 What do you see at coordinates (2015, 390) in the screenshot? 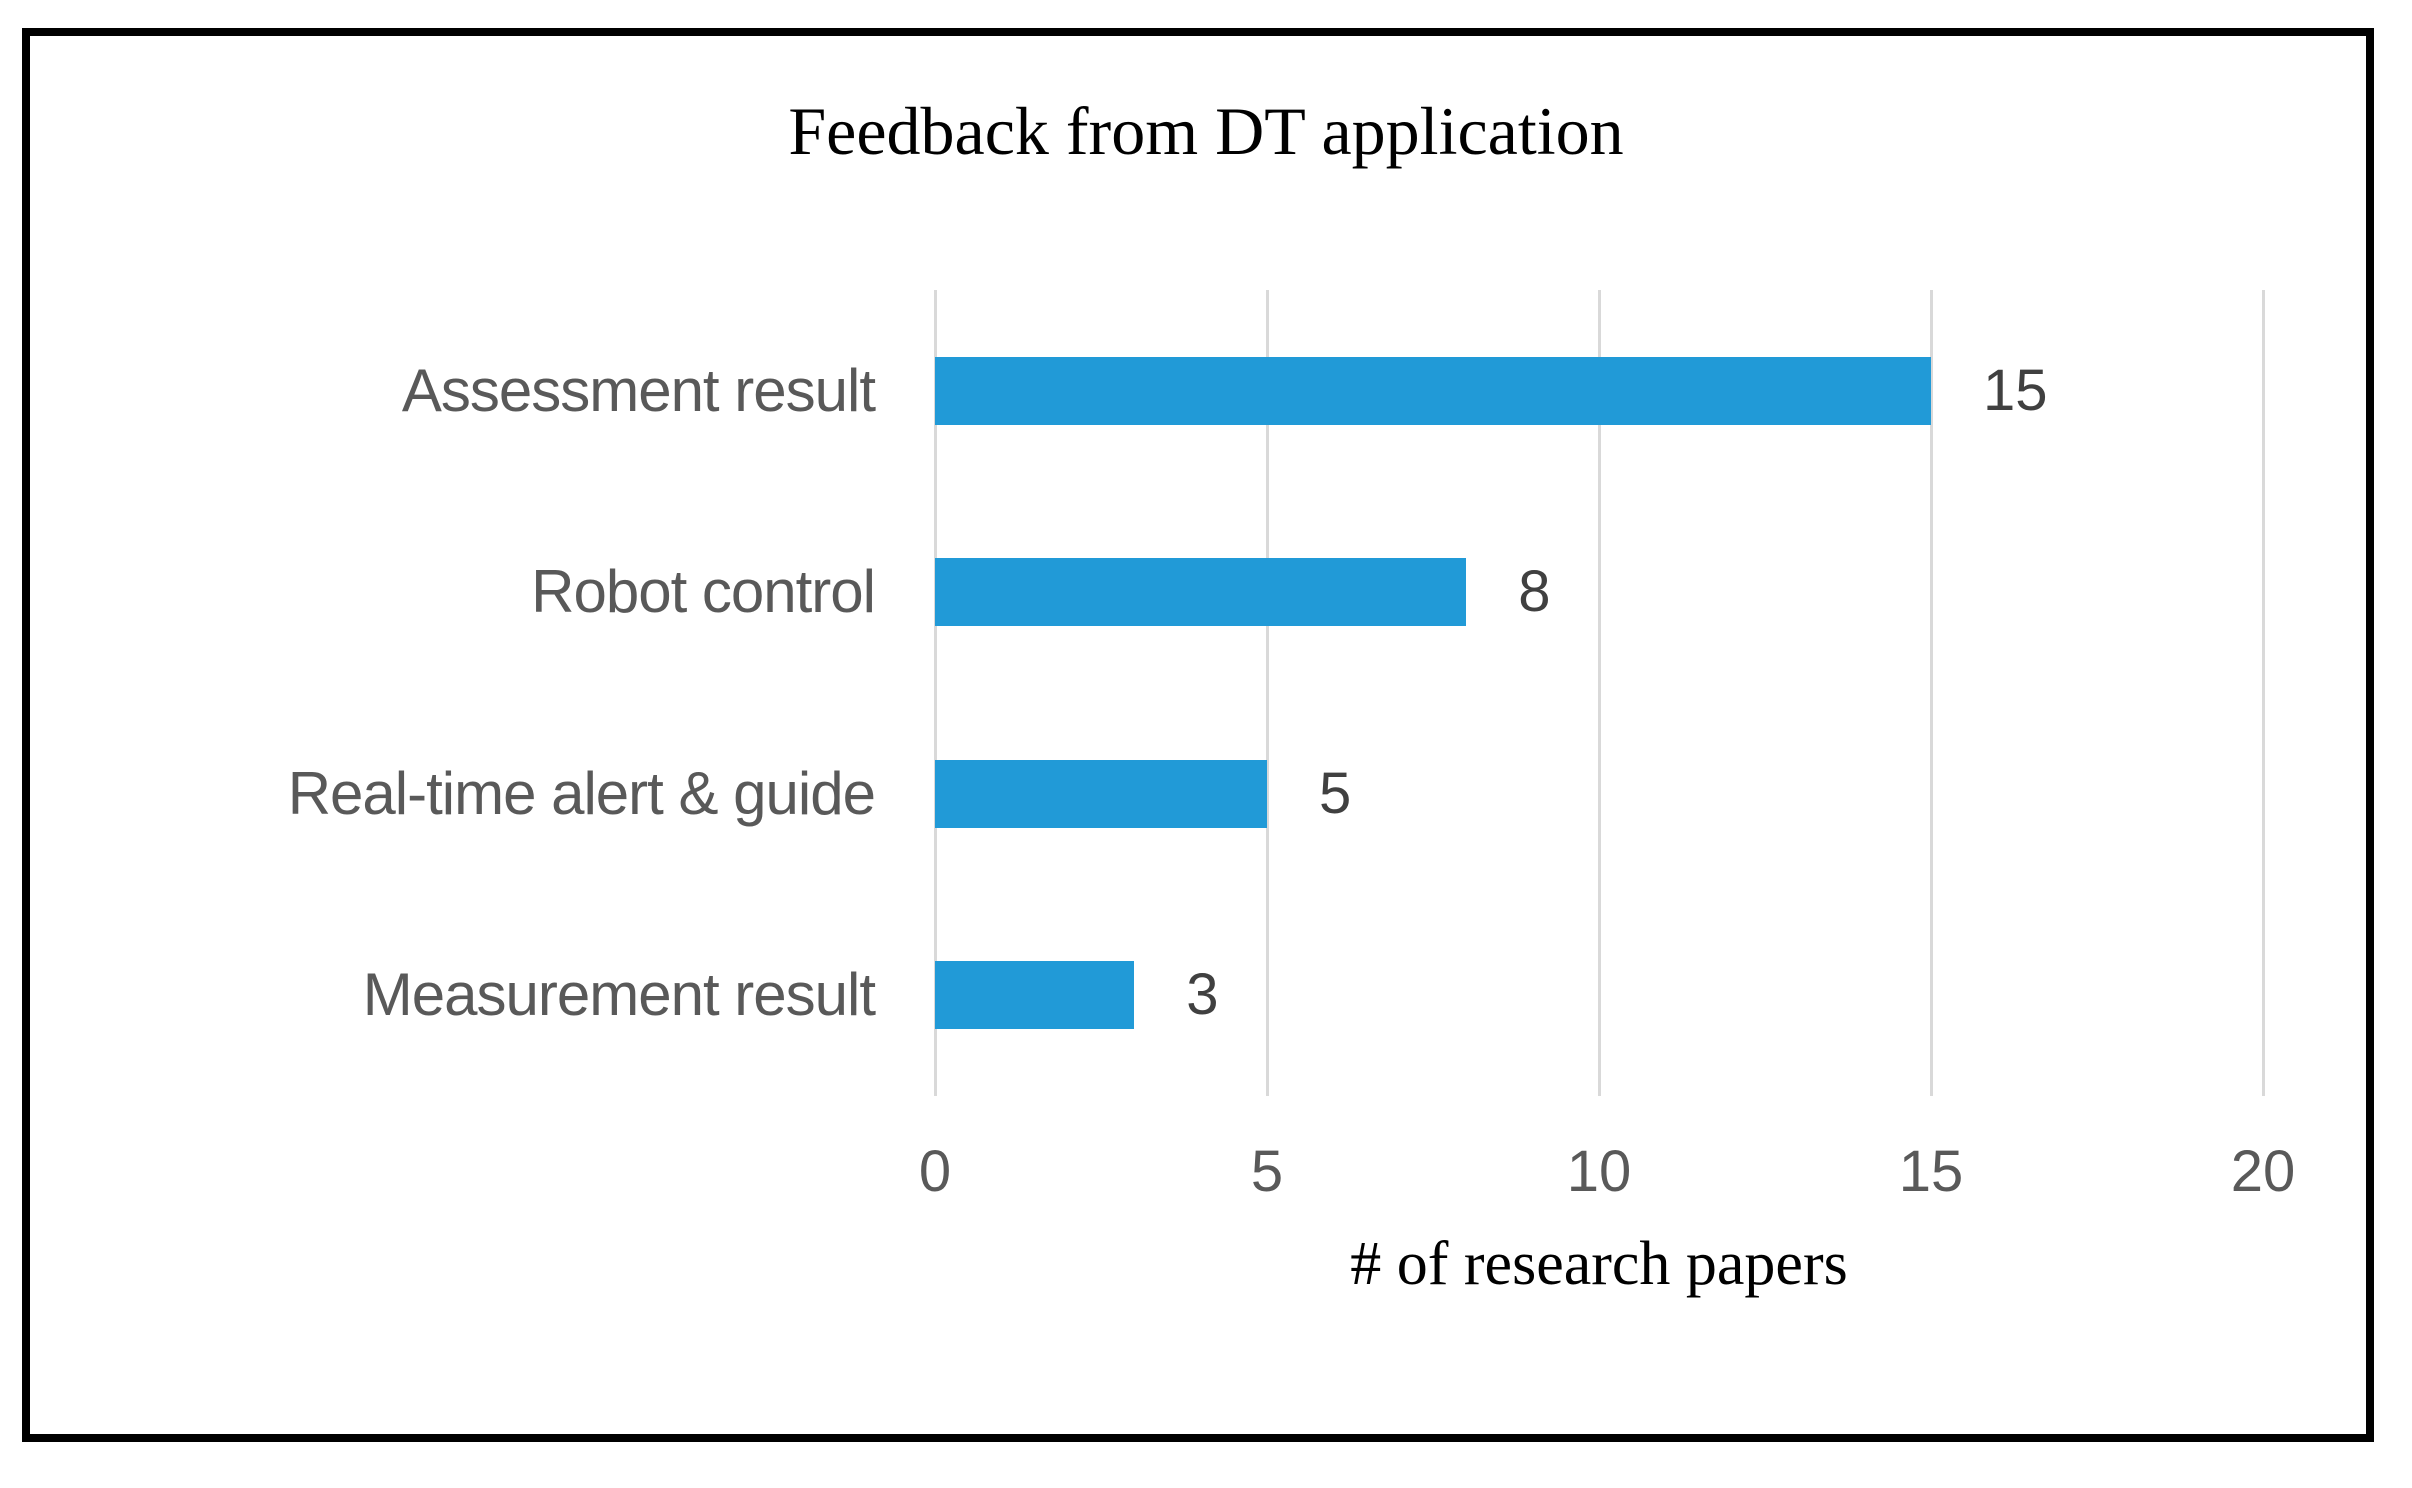
I see `value-label: 15` at bounding box center [2015, 390].